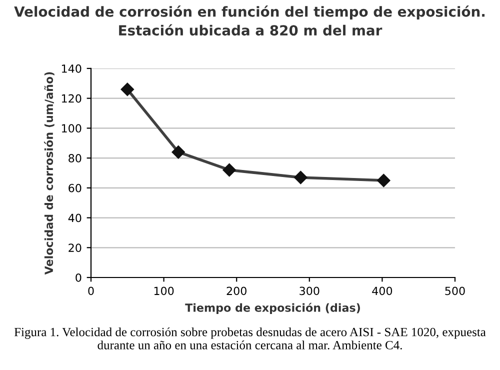  Describe the element at coordinates (382, 291) in the screenshot. I see `x-tick-label: 400` at that location.